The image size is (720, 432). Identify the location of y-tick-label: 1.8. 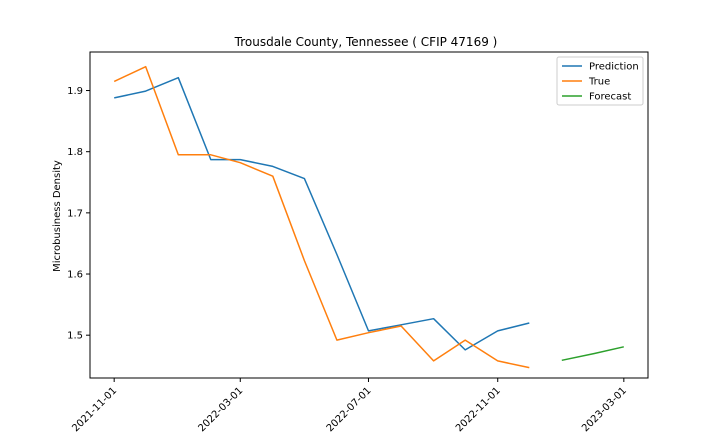
(75, 152).